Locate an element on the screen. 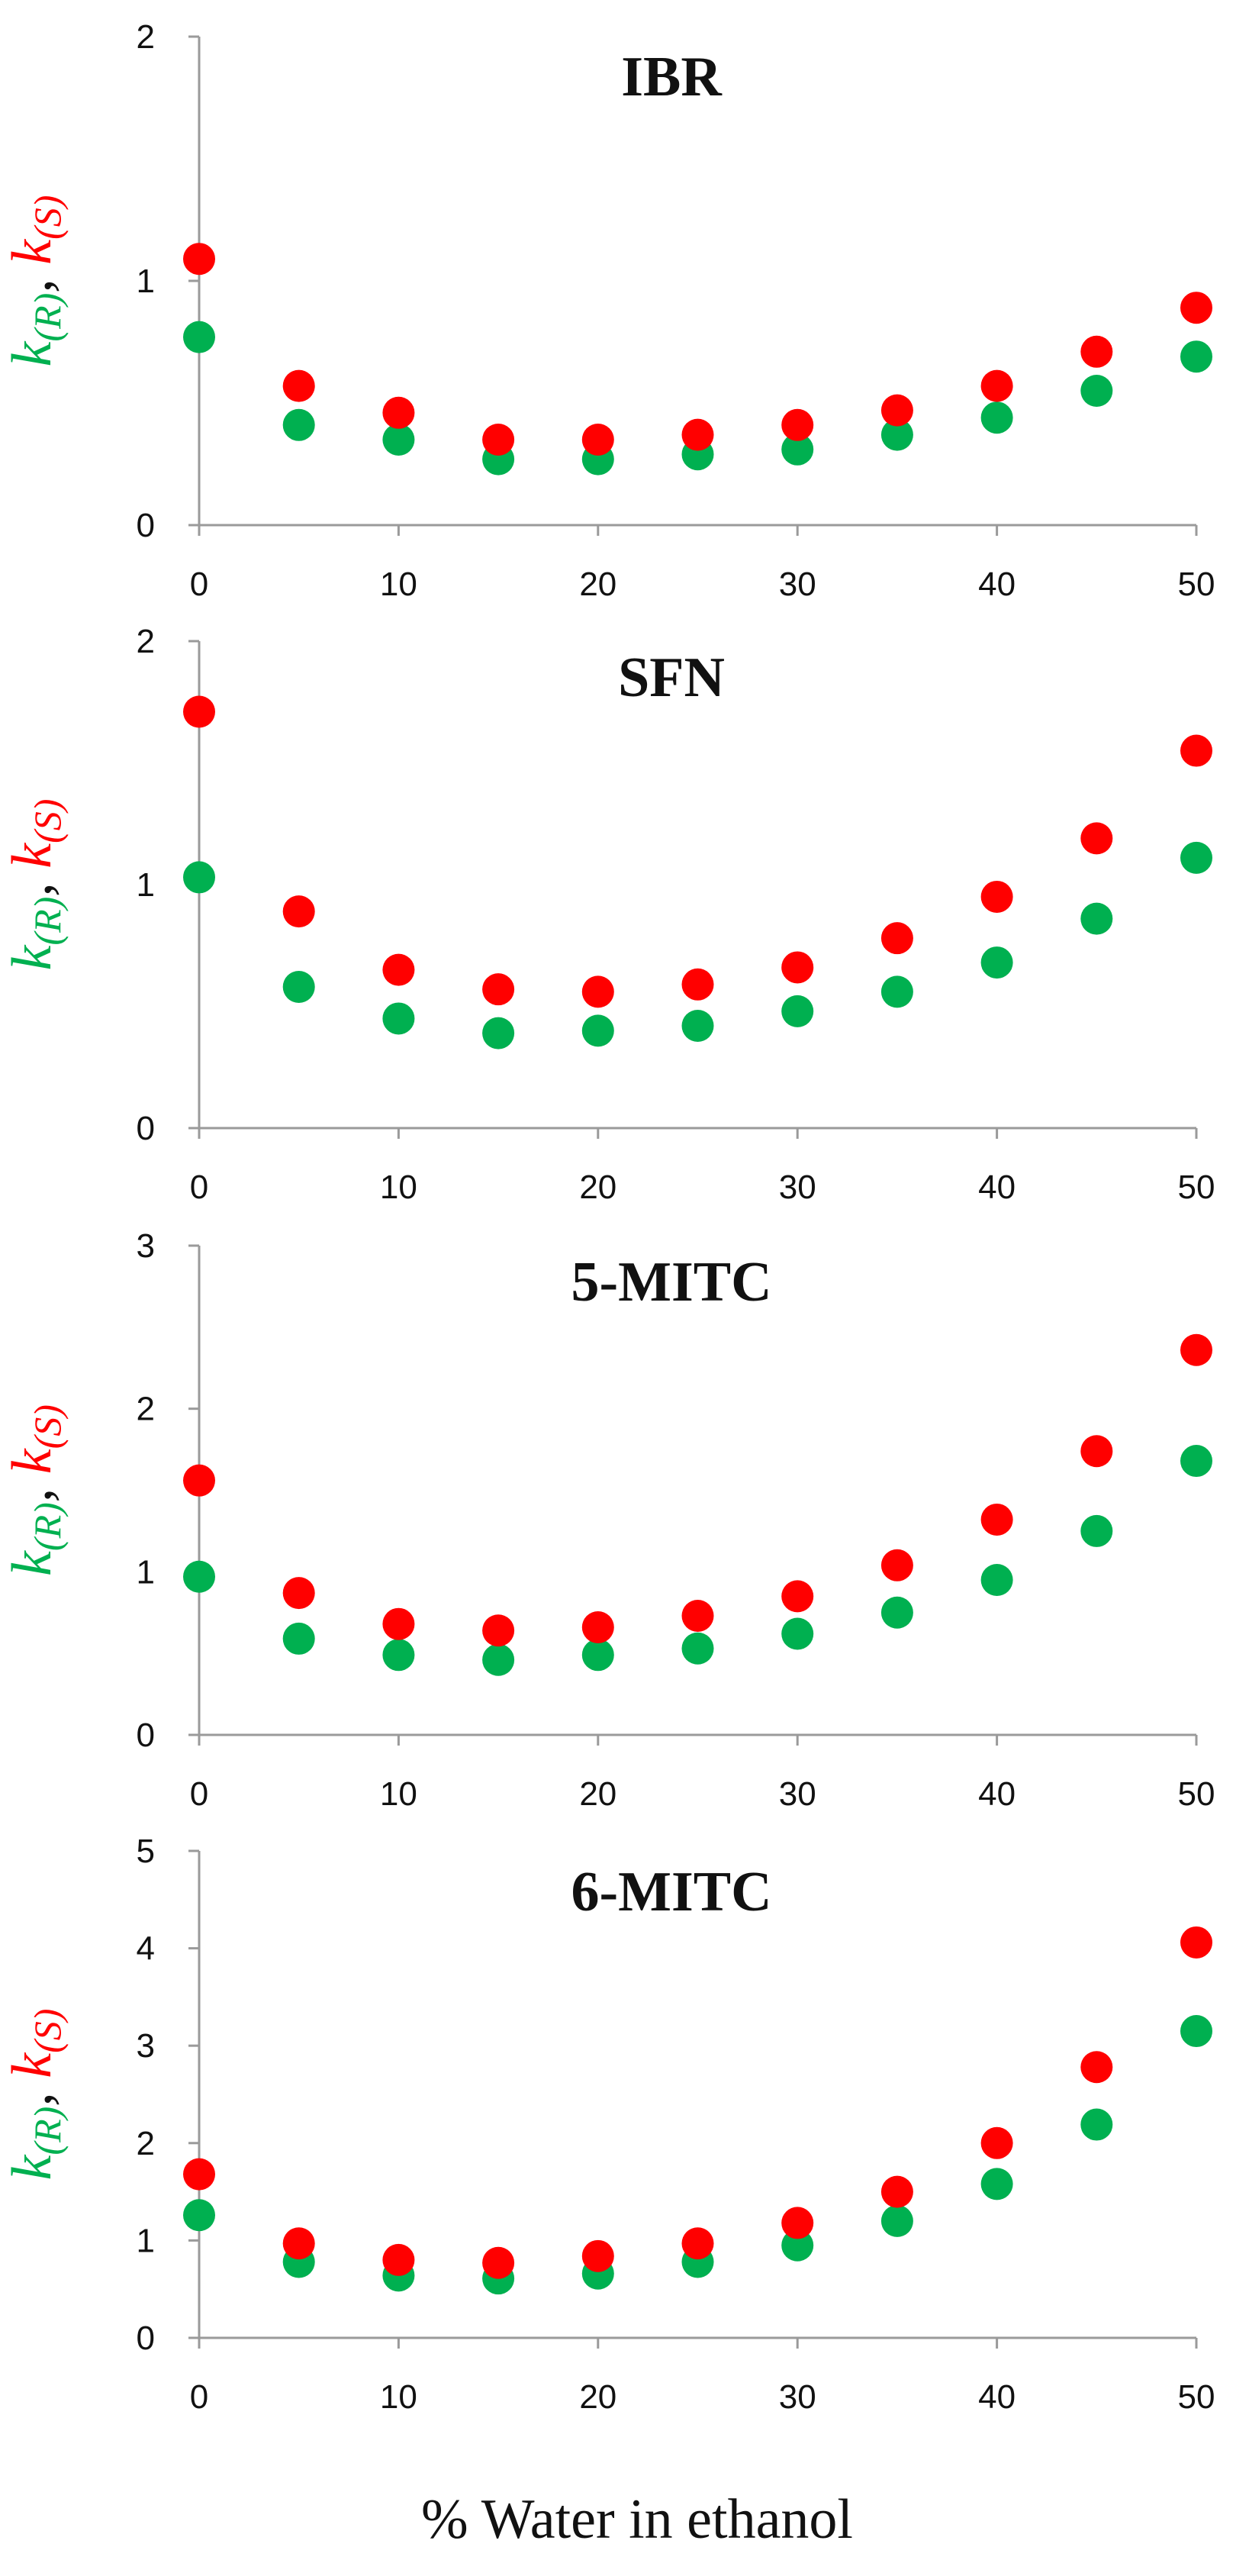  y-tick-label: 2 is located at coordinates (146, 2143).